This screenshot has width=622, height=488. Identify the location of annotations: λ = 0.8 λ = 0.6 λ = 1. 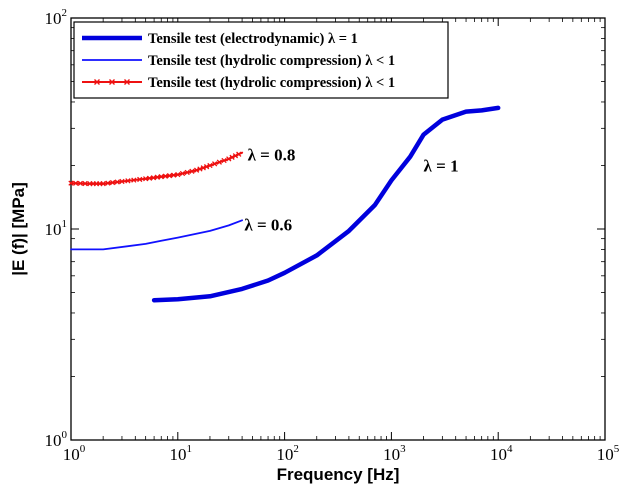
(351, 190).